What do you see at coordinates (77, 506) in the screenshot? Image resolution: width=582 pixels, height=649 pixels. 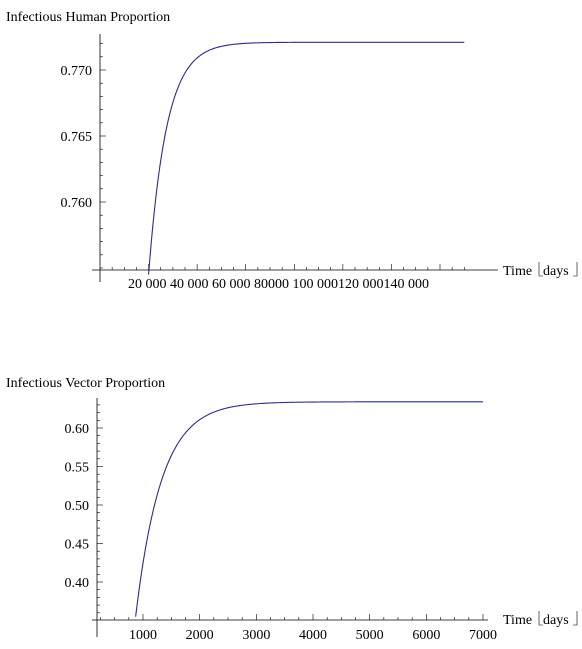 I see `y-tick-label: 0.50` at bounding box center [77, 506].